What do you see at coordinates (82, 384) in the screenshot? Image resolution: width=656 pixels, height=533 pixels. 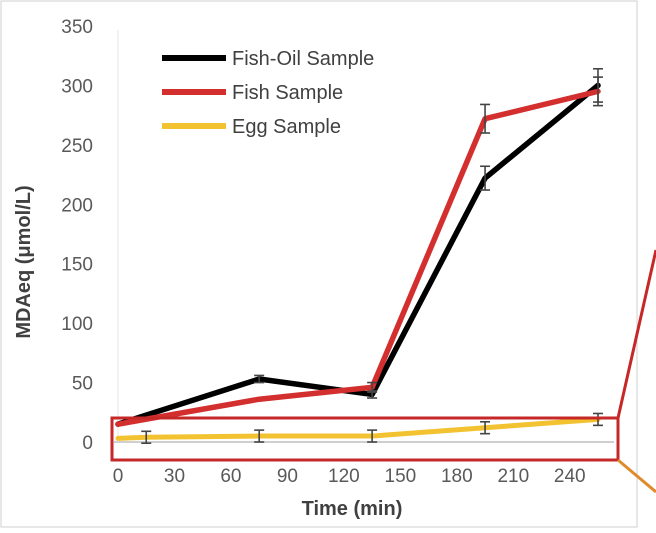 I see `y-tick-label: 50` at bounding box center [82, 384].